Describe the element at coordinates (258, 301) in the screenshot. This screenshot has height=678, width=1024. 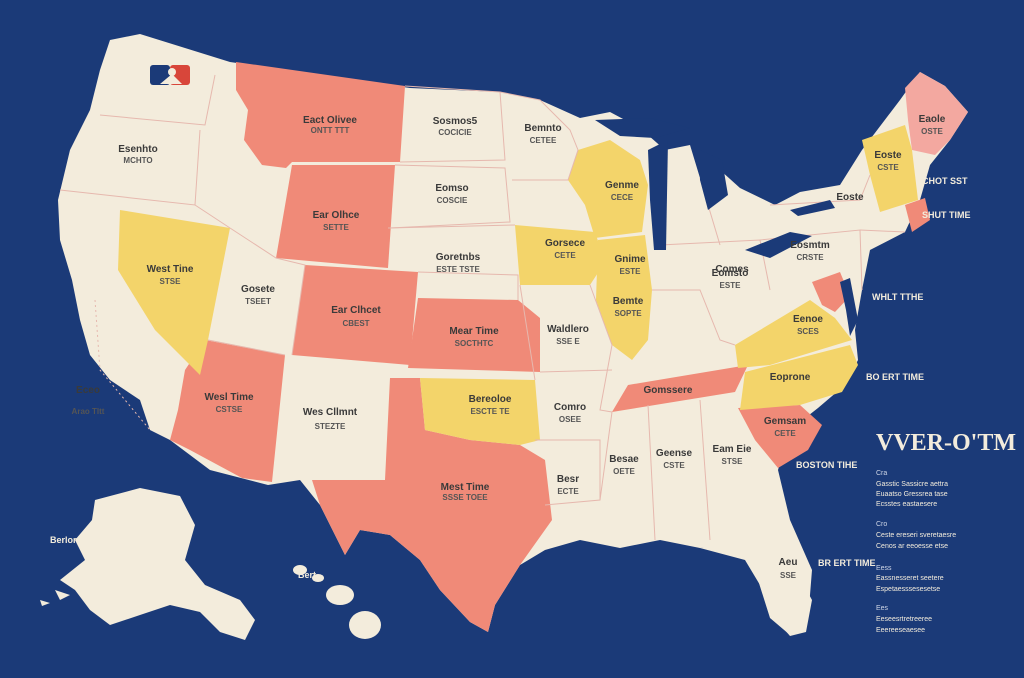
I see `sub-utah: TSEET` at that location.